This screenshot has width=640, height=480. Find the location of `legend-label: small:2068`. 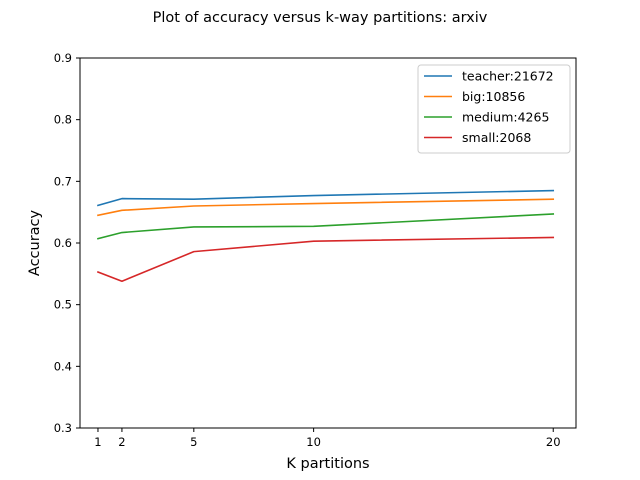

legend-label: small:2068 is located at coordinates (496, 137).